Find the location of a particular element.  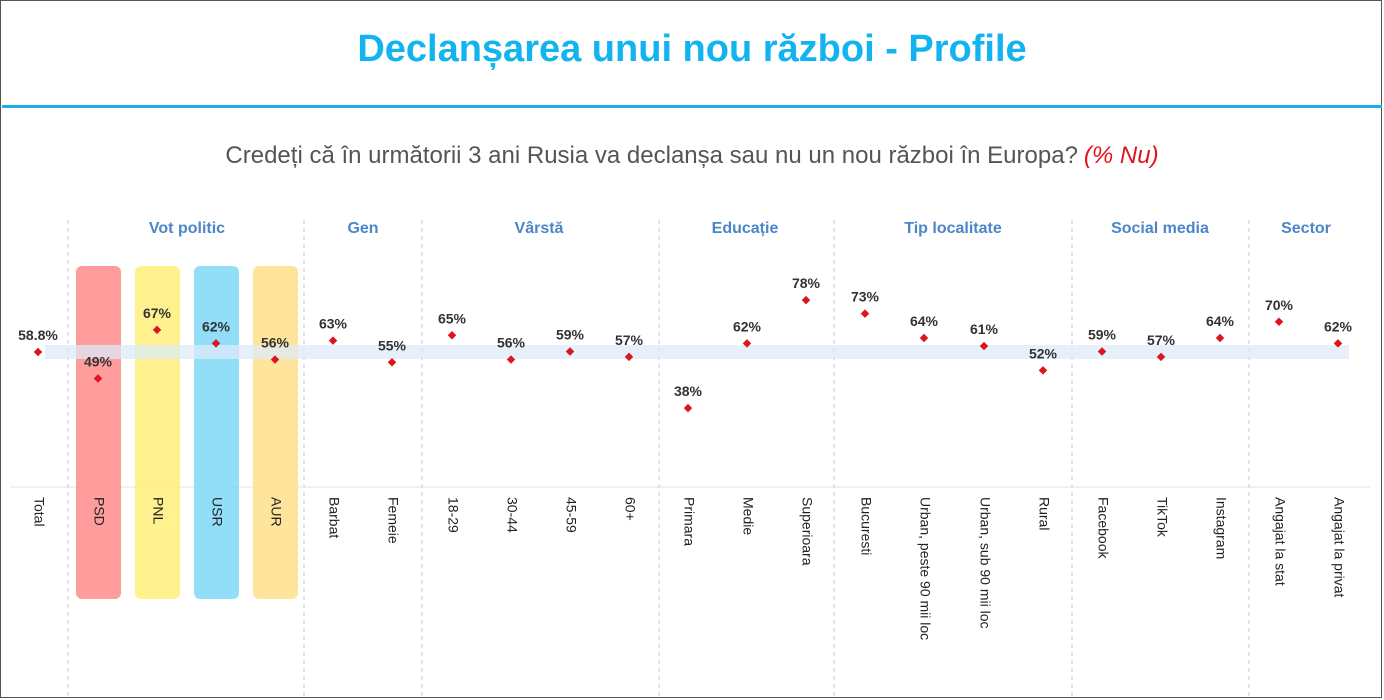

category-label: Urban, peste 90 mii loc is located at coordinates (925, 568).